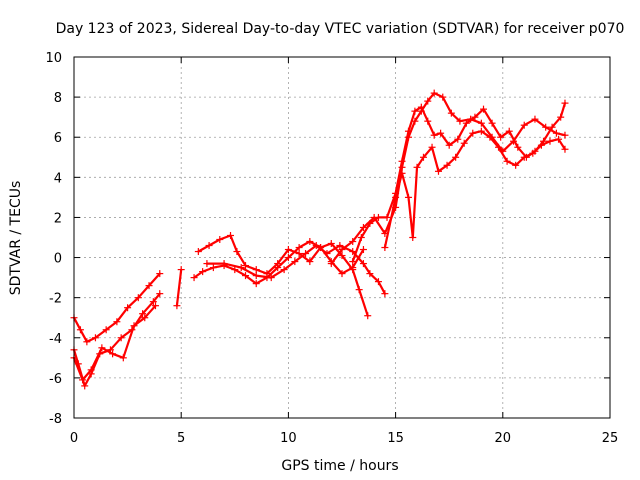  I want to click on x-tick-label: 20, so click(503, 438).